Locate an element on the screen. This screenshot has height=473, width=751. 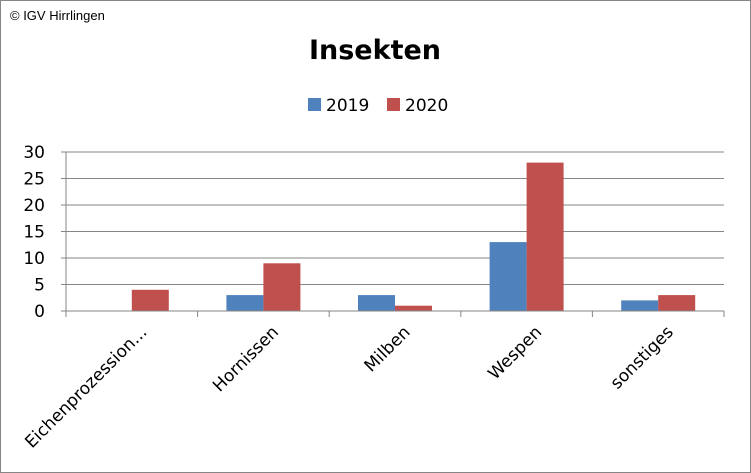
legend: 2019 2020 is located at coordinates (378, 106).